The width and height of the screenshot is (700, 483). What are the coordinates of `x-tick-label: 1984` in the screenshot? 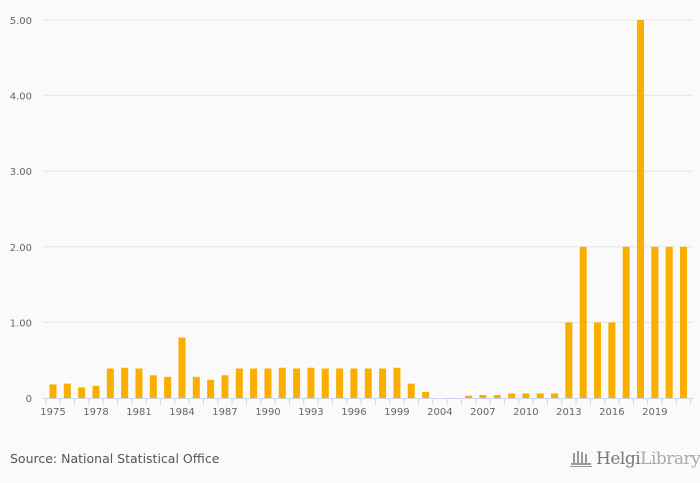 It's located at (181, 412).